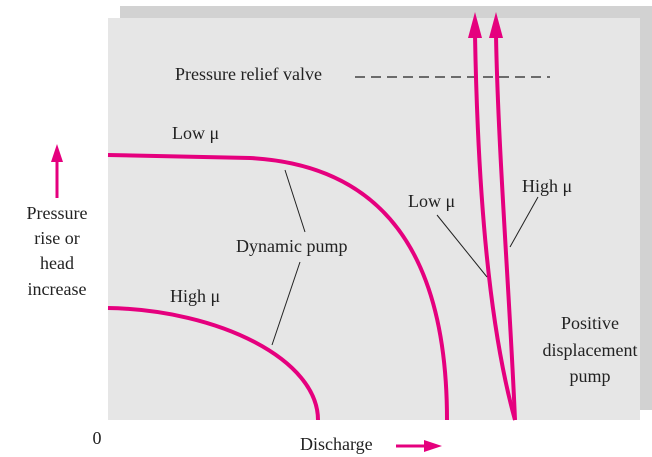  Describe the element at coordinates (336, 444) in the screenshot. I see `x-label: Discharge` at that location.